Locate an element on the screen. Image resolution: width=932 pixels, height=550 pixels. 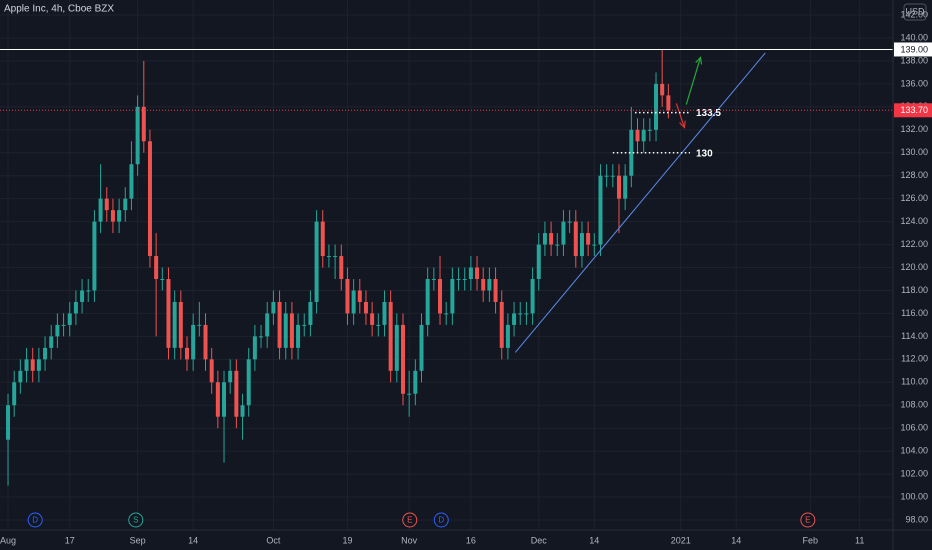
x-tick-label: 17 is located at coordinates (70, 540).